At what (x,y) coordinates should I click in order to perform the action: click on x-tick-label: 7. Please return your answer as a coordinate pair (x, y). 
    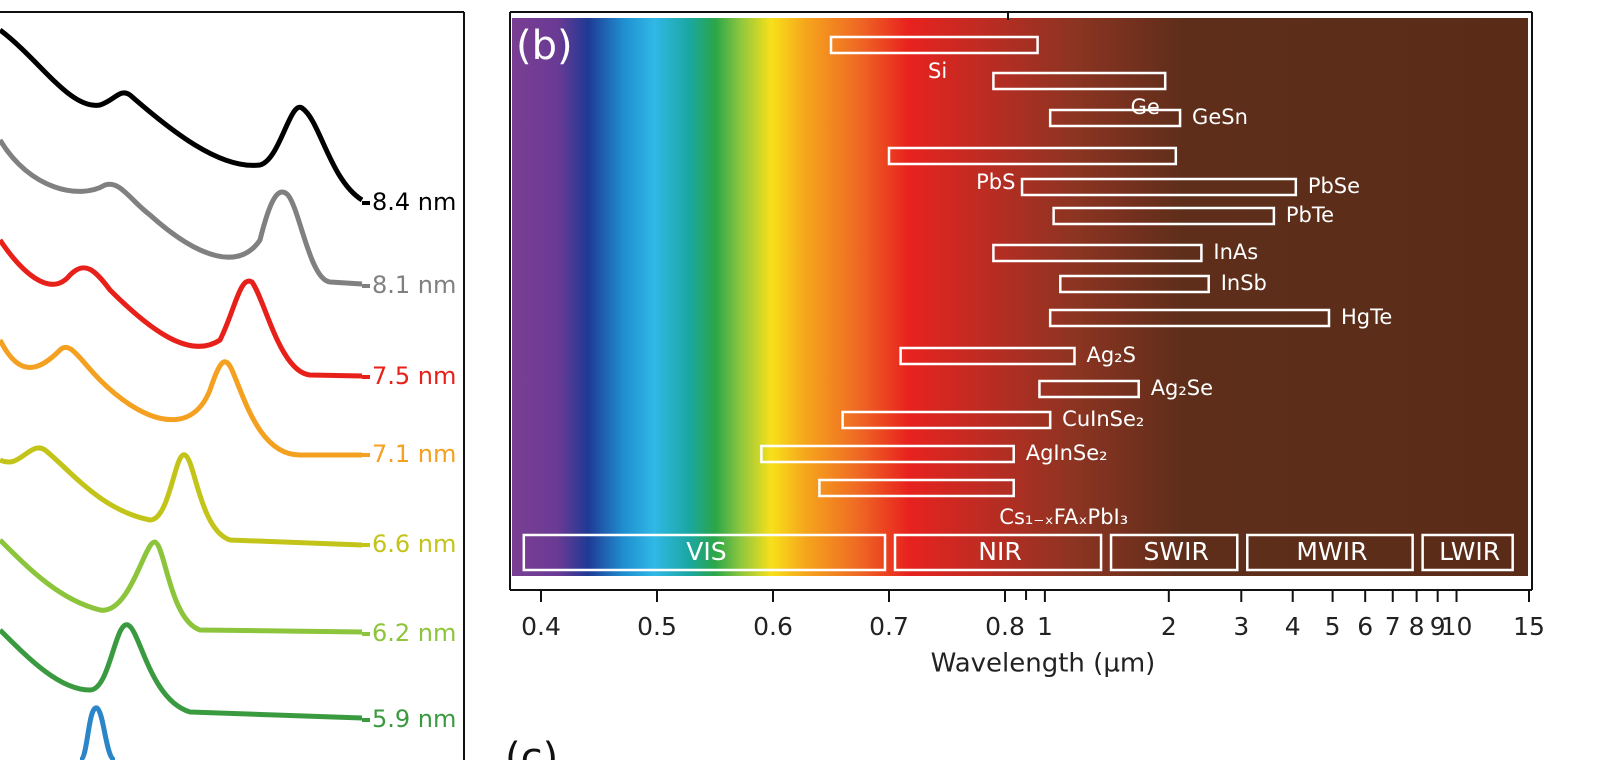
    Looking at the image, I should click on (1393, 626).